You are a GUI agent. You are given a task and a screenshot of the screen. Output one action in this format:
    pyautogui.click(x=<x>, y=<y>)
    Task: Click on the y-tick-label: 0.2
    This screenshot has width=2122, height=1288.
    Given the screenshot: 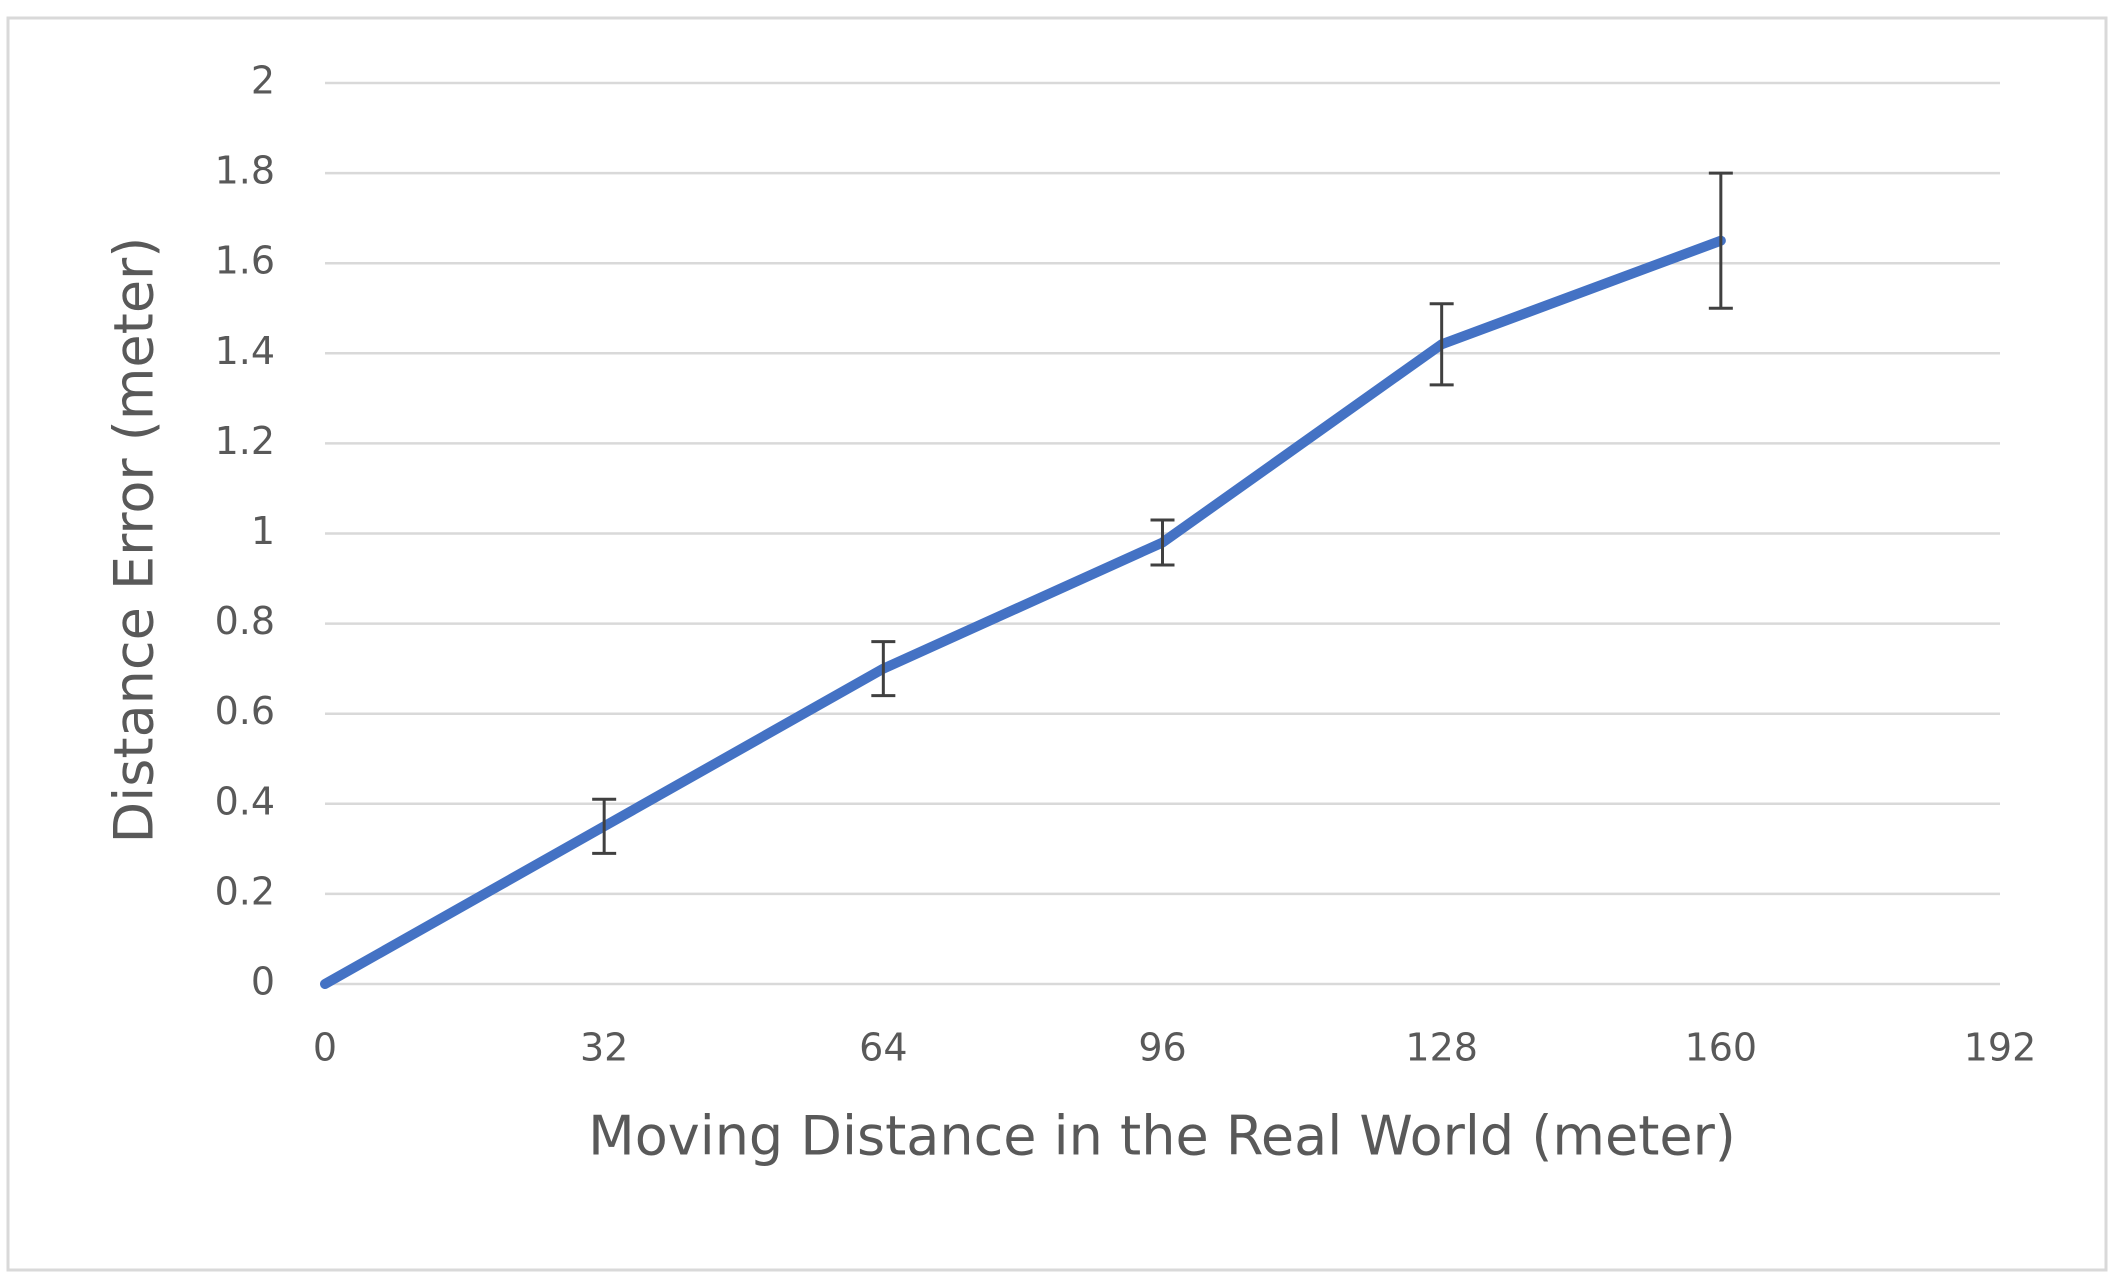 What is the action you would take?
    pyautogui.click(x=245, y=891)
    